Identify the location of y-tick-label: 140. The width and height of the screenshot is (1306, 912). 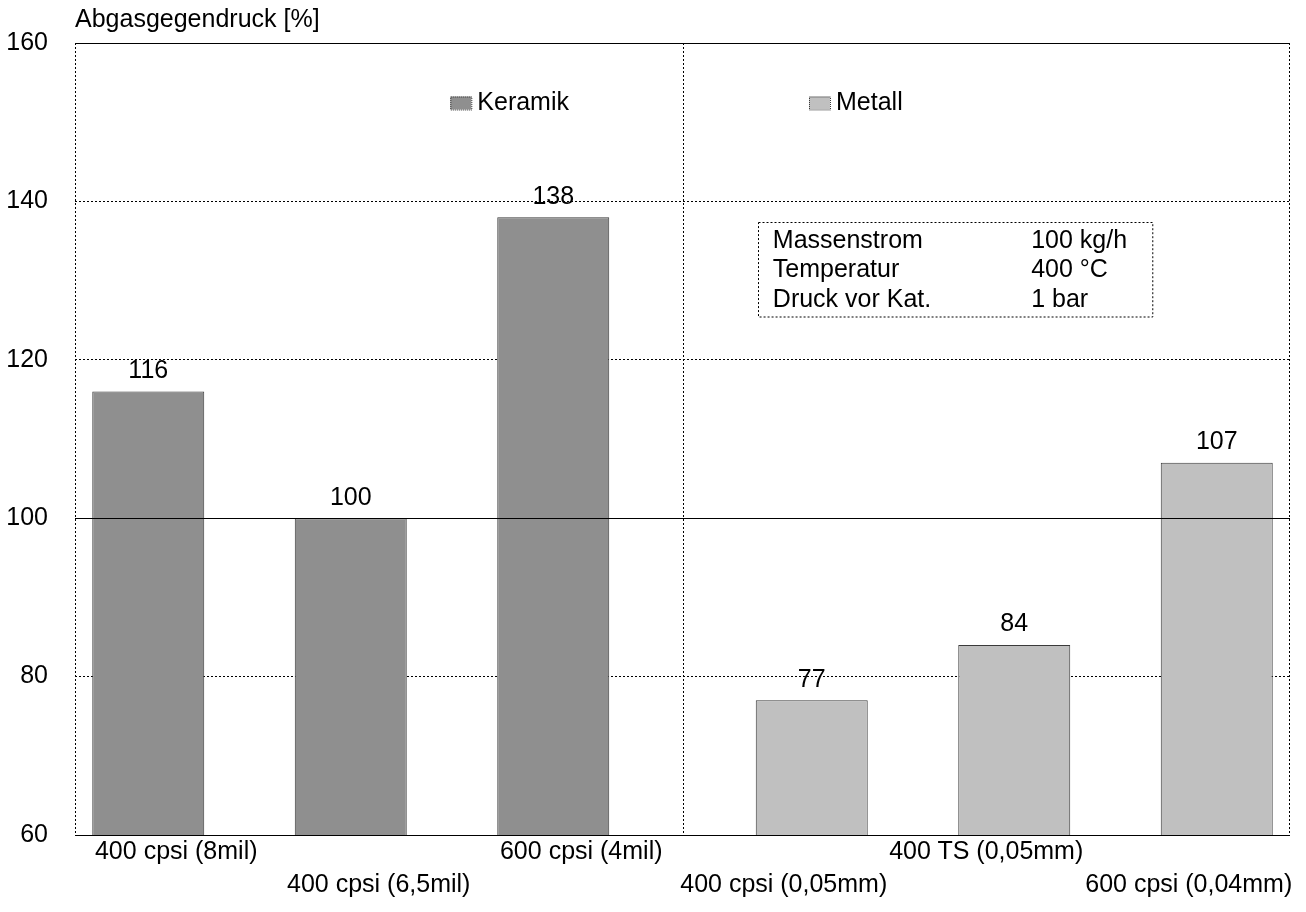
(27, 199).